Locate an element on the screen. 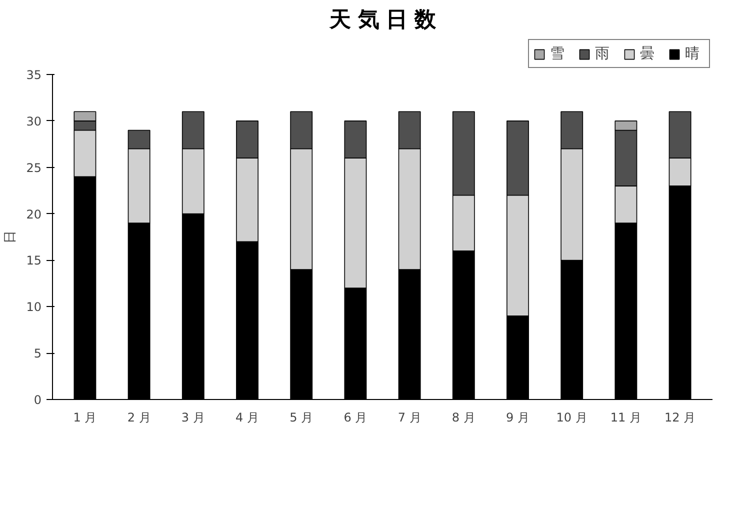 The width and height of the screenshot is (735, 505). y-tick-label: 5 is located at coordinates (38, 353).